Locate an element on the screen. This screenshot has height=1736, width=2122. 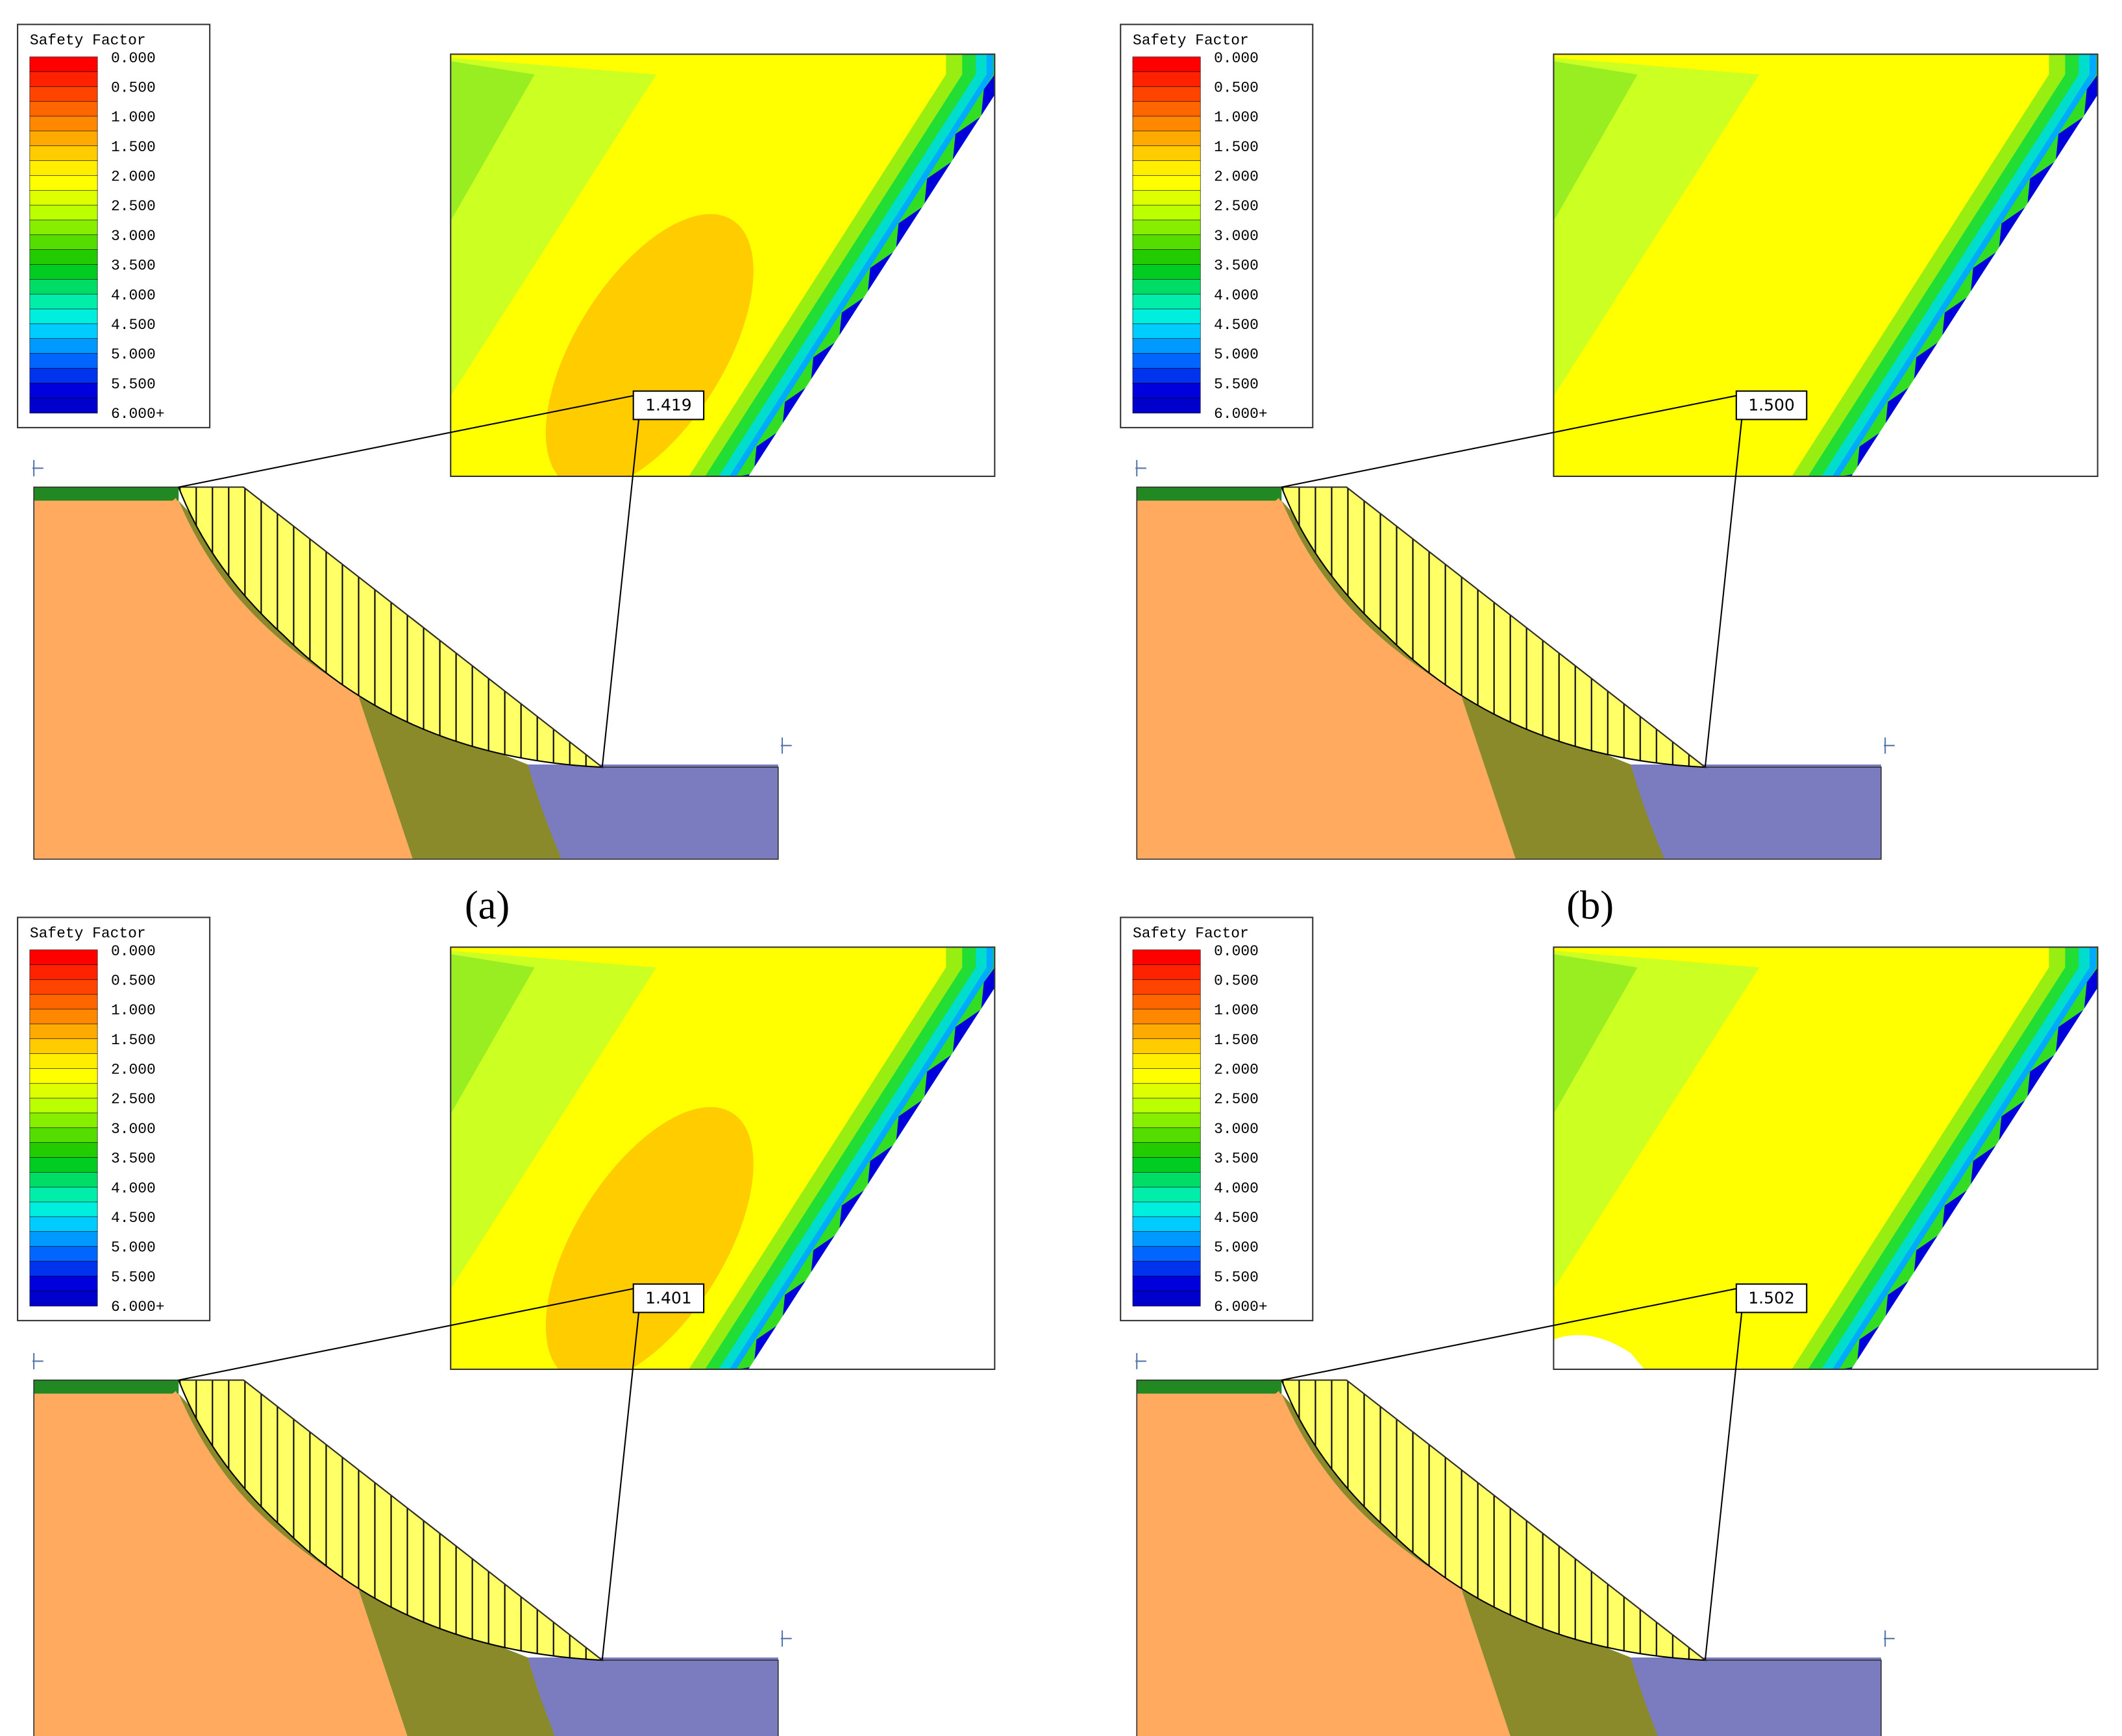
low-zone is located at coordinates (650, 1237).